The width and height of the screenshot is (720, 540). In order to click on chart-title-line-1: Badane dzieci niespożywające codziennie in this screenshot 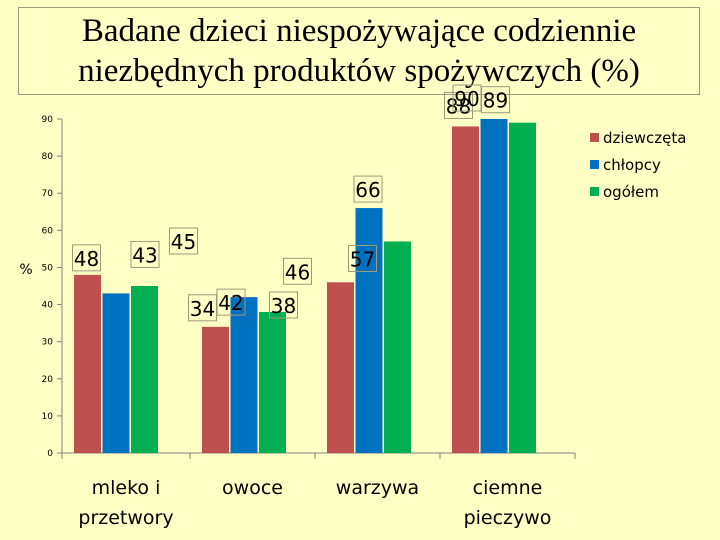, I will do `click(359, 31)`.